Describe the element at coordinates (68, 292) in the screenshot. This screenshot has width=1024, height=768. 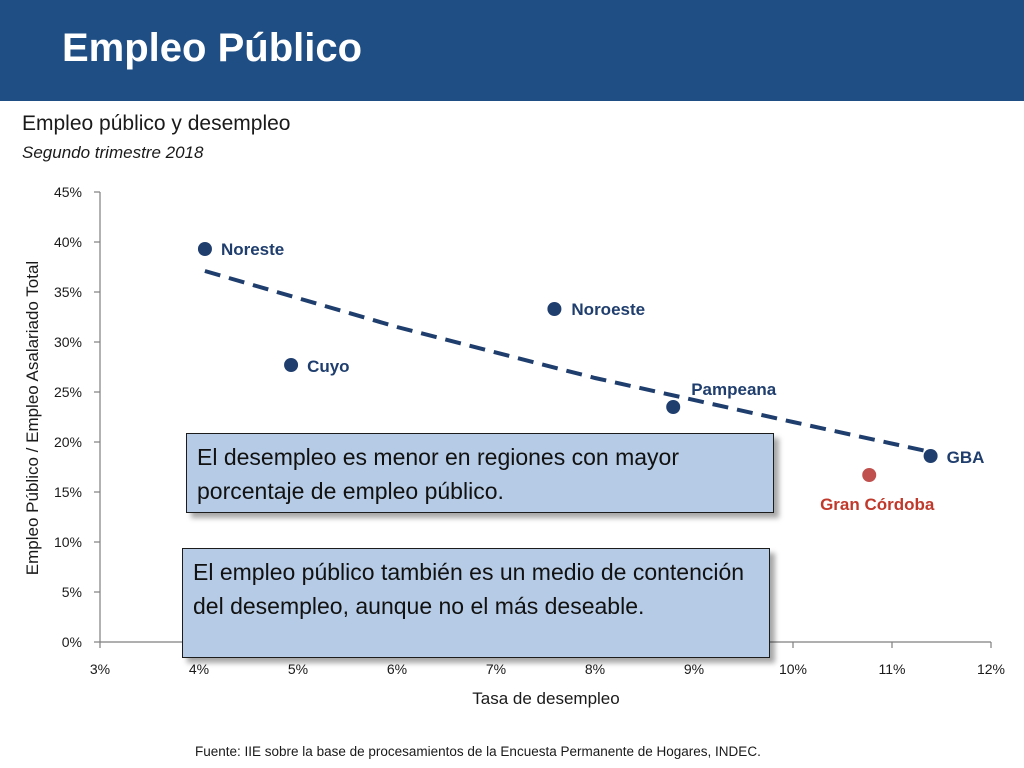
I see `y-tick-label: 35%` at that location.